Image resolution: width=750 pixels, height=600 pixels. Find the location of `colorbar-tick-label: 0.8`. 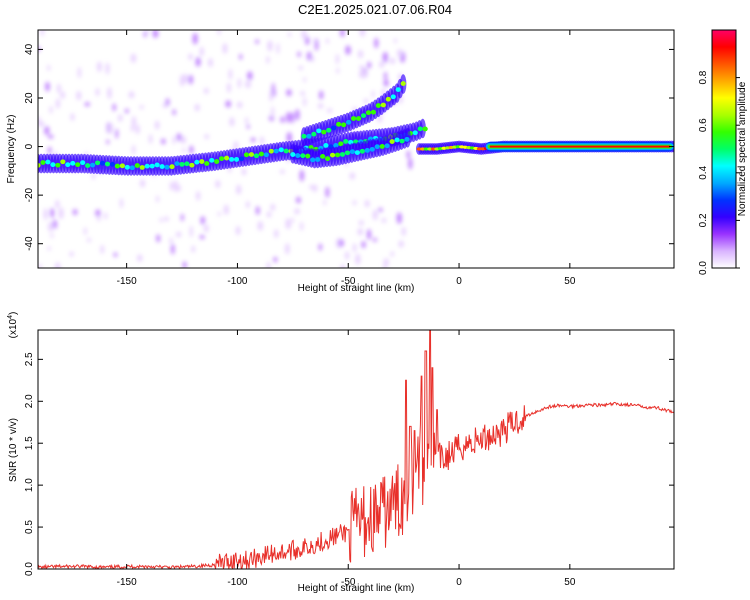

colorbar-tick-label: 0.8 is located at coordinates (703, 77).